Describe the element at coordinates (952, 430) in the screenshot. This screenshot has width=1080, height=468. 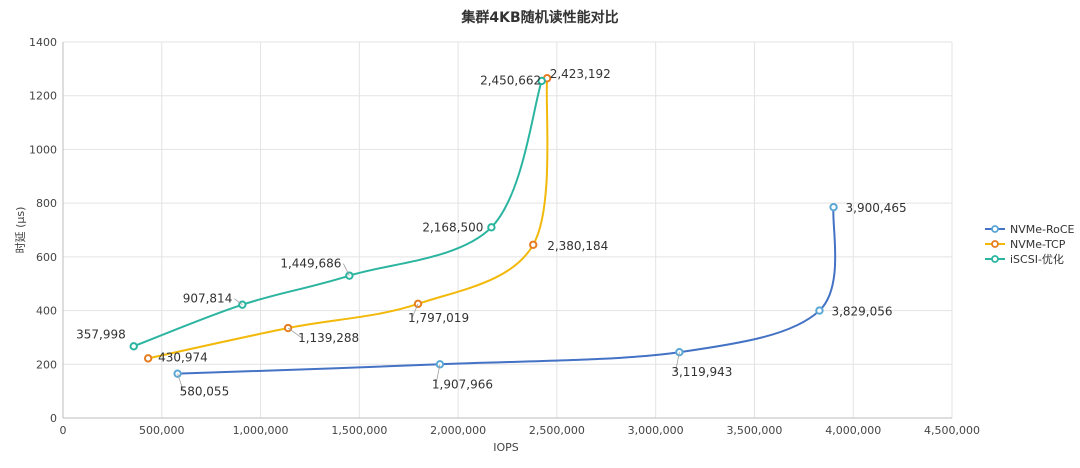
I see `x-tick-label: 4,500,000` at that location.